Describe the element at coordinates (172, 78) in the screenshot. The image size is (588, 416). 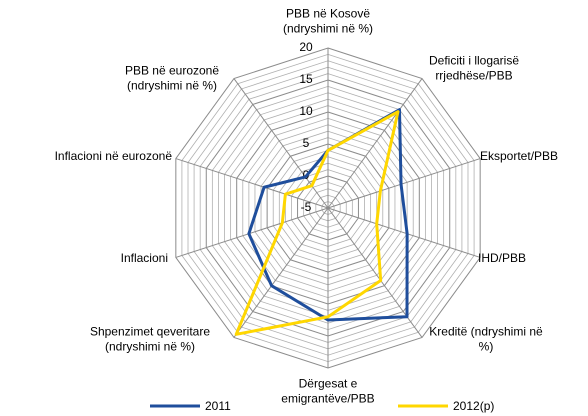
I see `axis-label: PBB në eurozonë (ndryshimi në %)` at that location.